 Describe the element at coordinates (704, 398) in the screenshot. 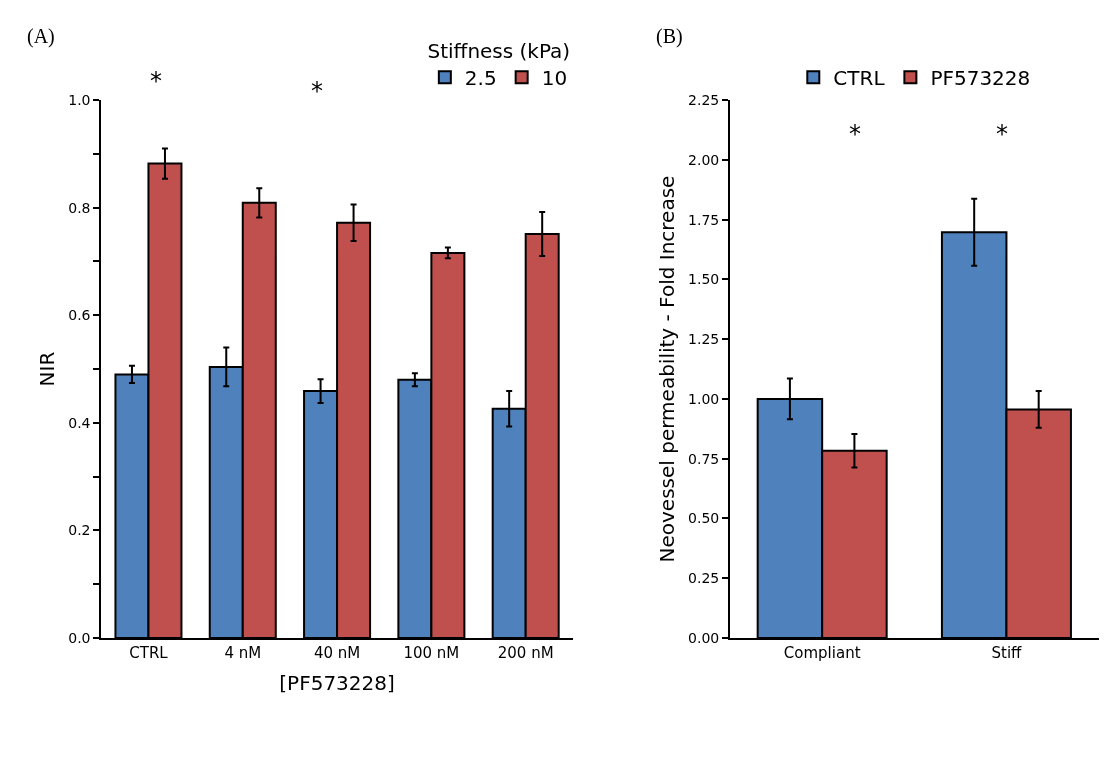

I see `y-tick-label: 1.00` at that location.